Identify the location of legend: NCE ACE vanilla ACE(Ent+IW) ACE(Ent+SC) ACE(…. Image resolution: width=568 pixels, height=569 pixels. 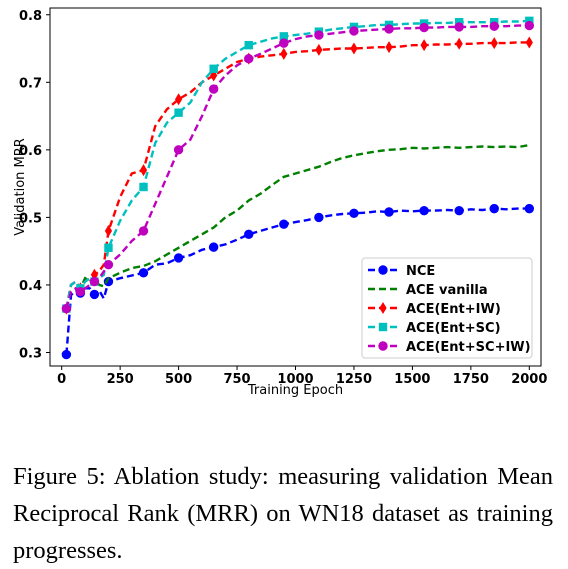
(447, 308).